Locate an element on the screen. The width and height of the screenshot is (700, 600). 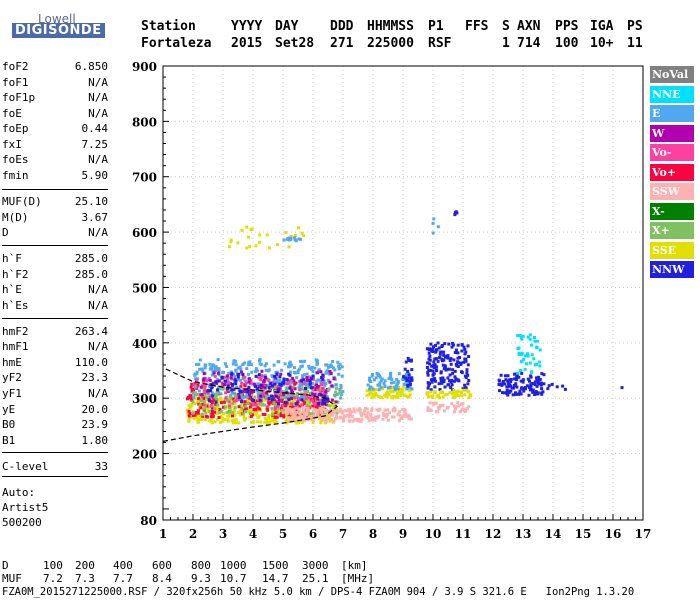
param-value: 5.90 is located at coordinates (95, 175).